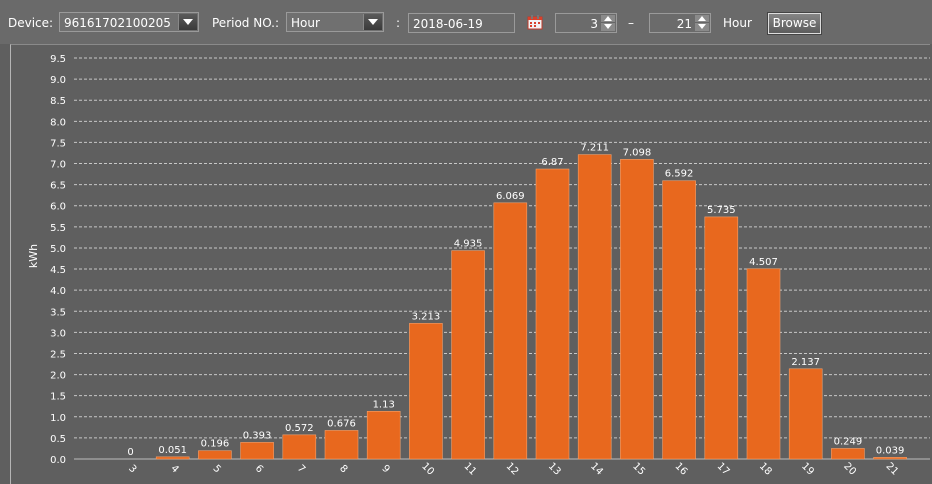 This screenshot has width=932, height=484. Describe the element at coordinates (299, 428) in the screenshot. I see `data-label-7: 0.572` at that location.